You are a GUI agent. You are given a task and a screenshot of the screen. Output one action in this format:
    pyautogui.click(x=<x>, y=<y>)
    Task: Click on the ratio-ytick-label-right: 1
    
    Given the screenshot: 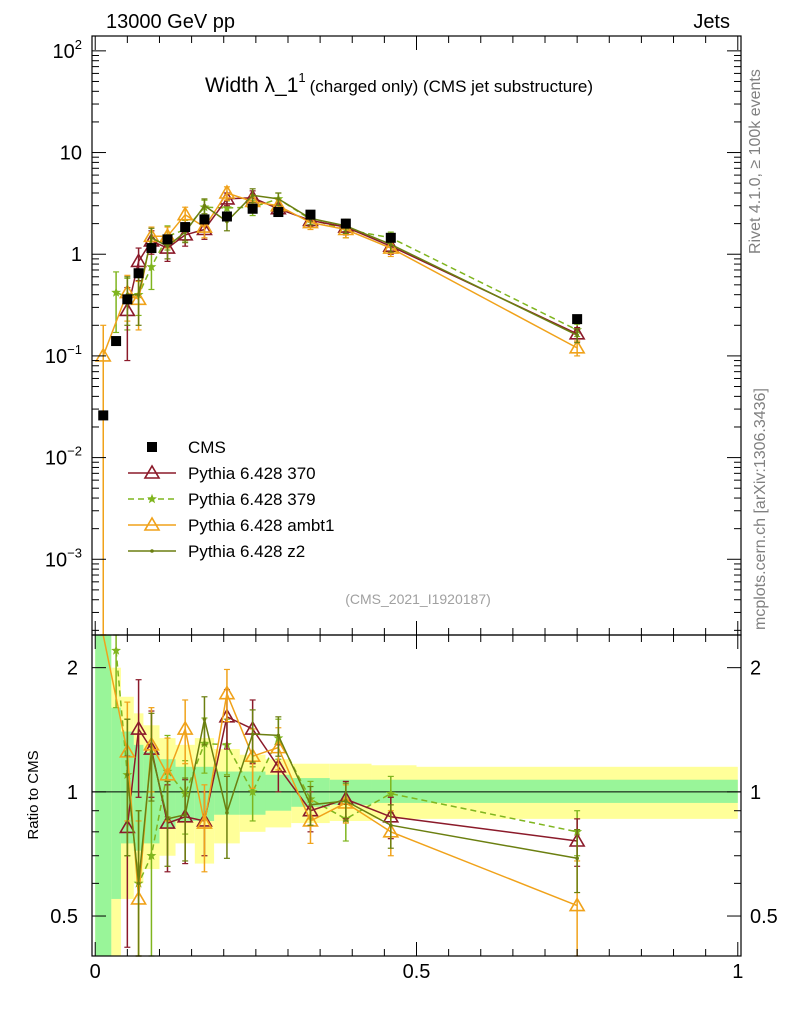 What is the action you would take?
    pyautogui.click(x=755, y=793)
    